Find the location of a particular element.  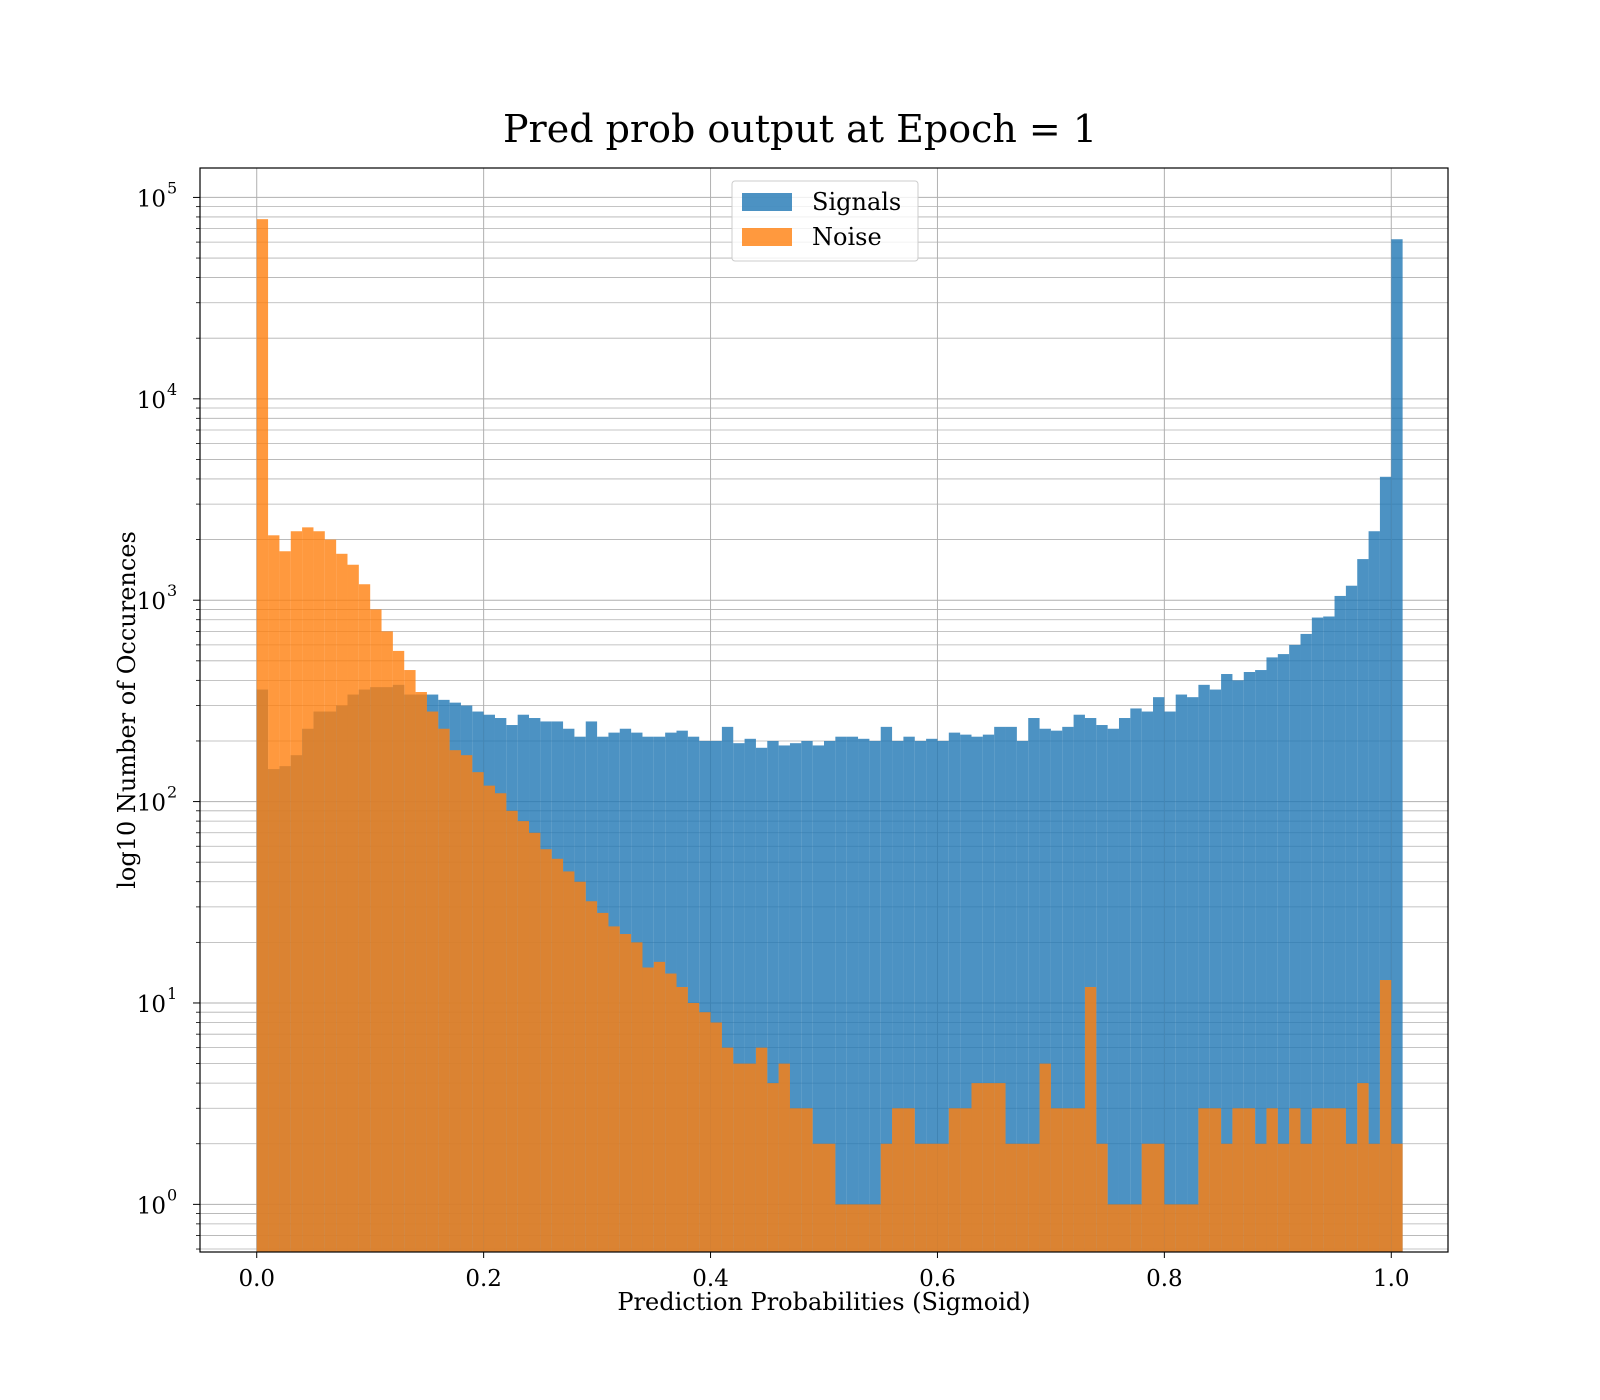

y-tick-exponent: 4 is located at coordinates (172, 389).